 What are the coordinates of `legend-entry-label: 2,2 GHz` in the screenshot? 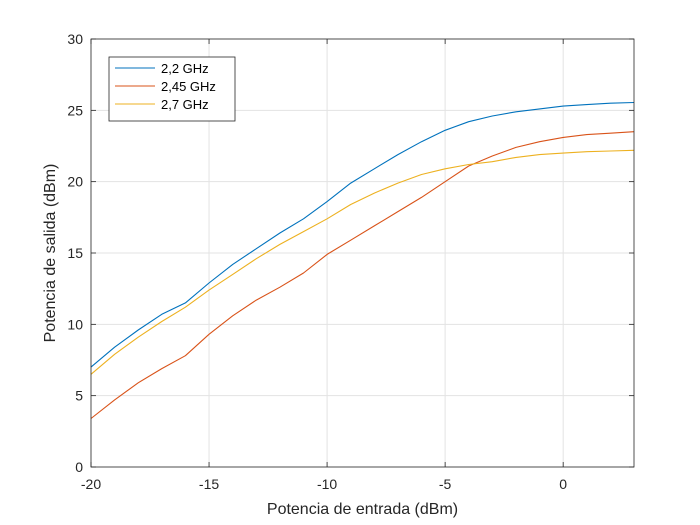 It's located at (185, 68).